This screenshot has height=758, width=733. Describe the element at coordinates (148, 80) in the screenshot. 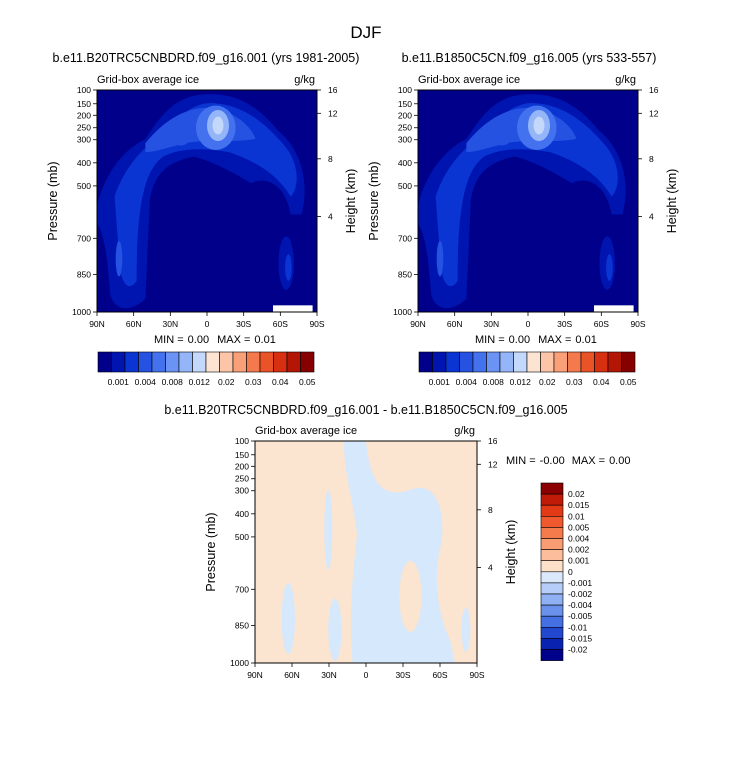

I see `subtitle-left: Grid-box average ice` at that location.